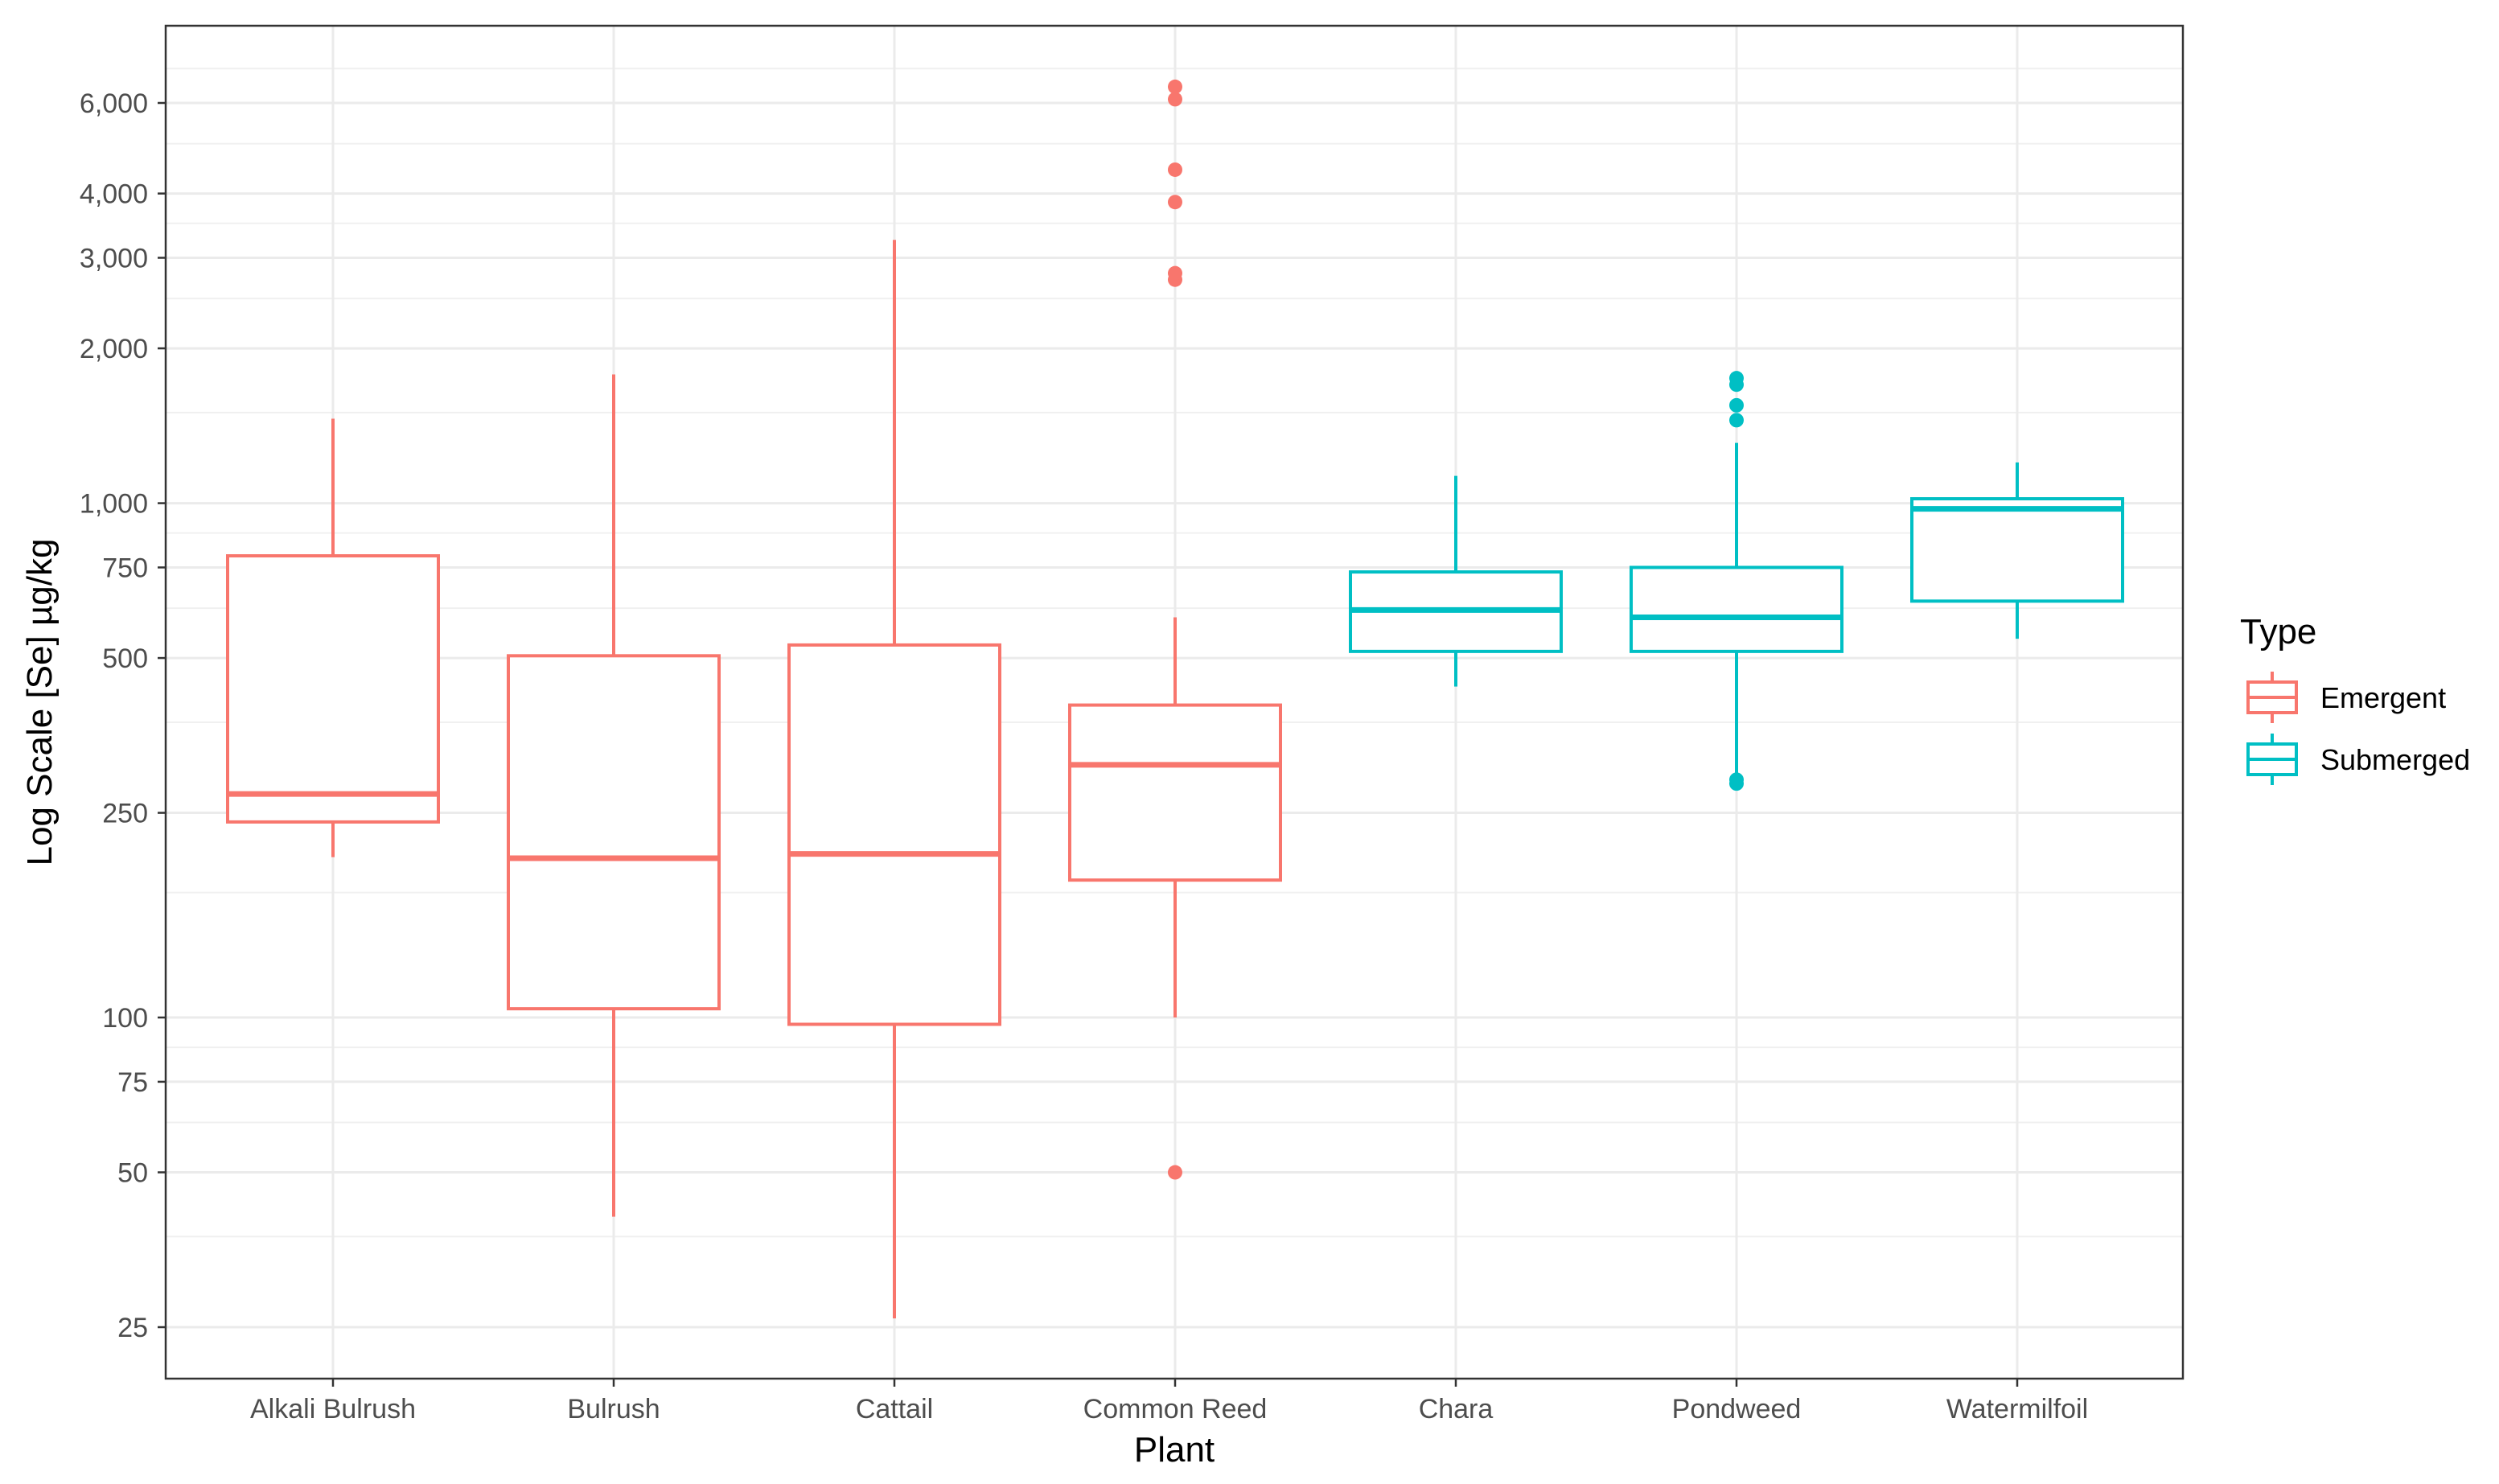 The height and width of the screenshot is (1484, 2499). What do you see at coordinates (894, 1409) in the screenshot?
I see `x-tick-label: Cattail` at bounding box center [894, 1409].